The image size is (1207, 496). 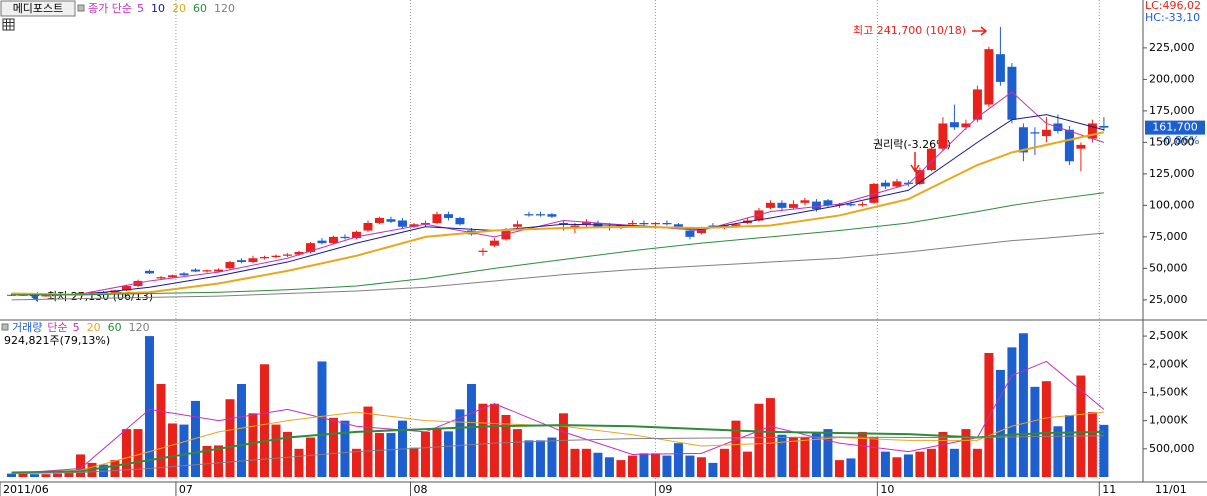 What do you see at coordinates (909, 30) in the screenshot?
I see `high-note: 최고 241,700 (10/18)` at bounding box center [909, 30].